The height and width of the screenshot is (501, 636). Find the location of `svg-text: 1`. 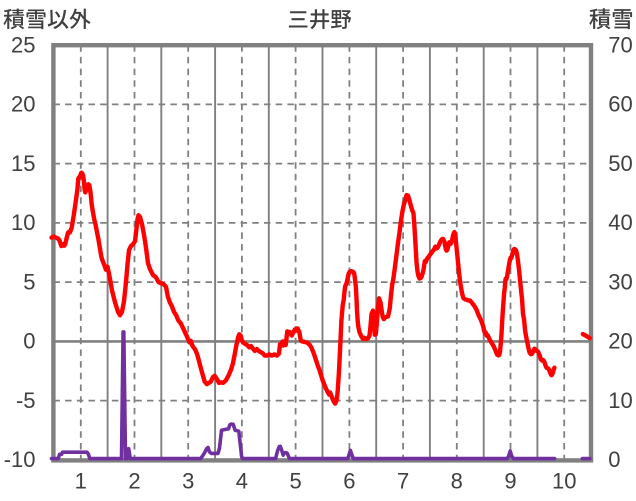

svg-text: 1 is located at coordinates (81, 480).